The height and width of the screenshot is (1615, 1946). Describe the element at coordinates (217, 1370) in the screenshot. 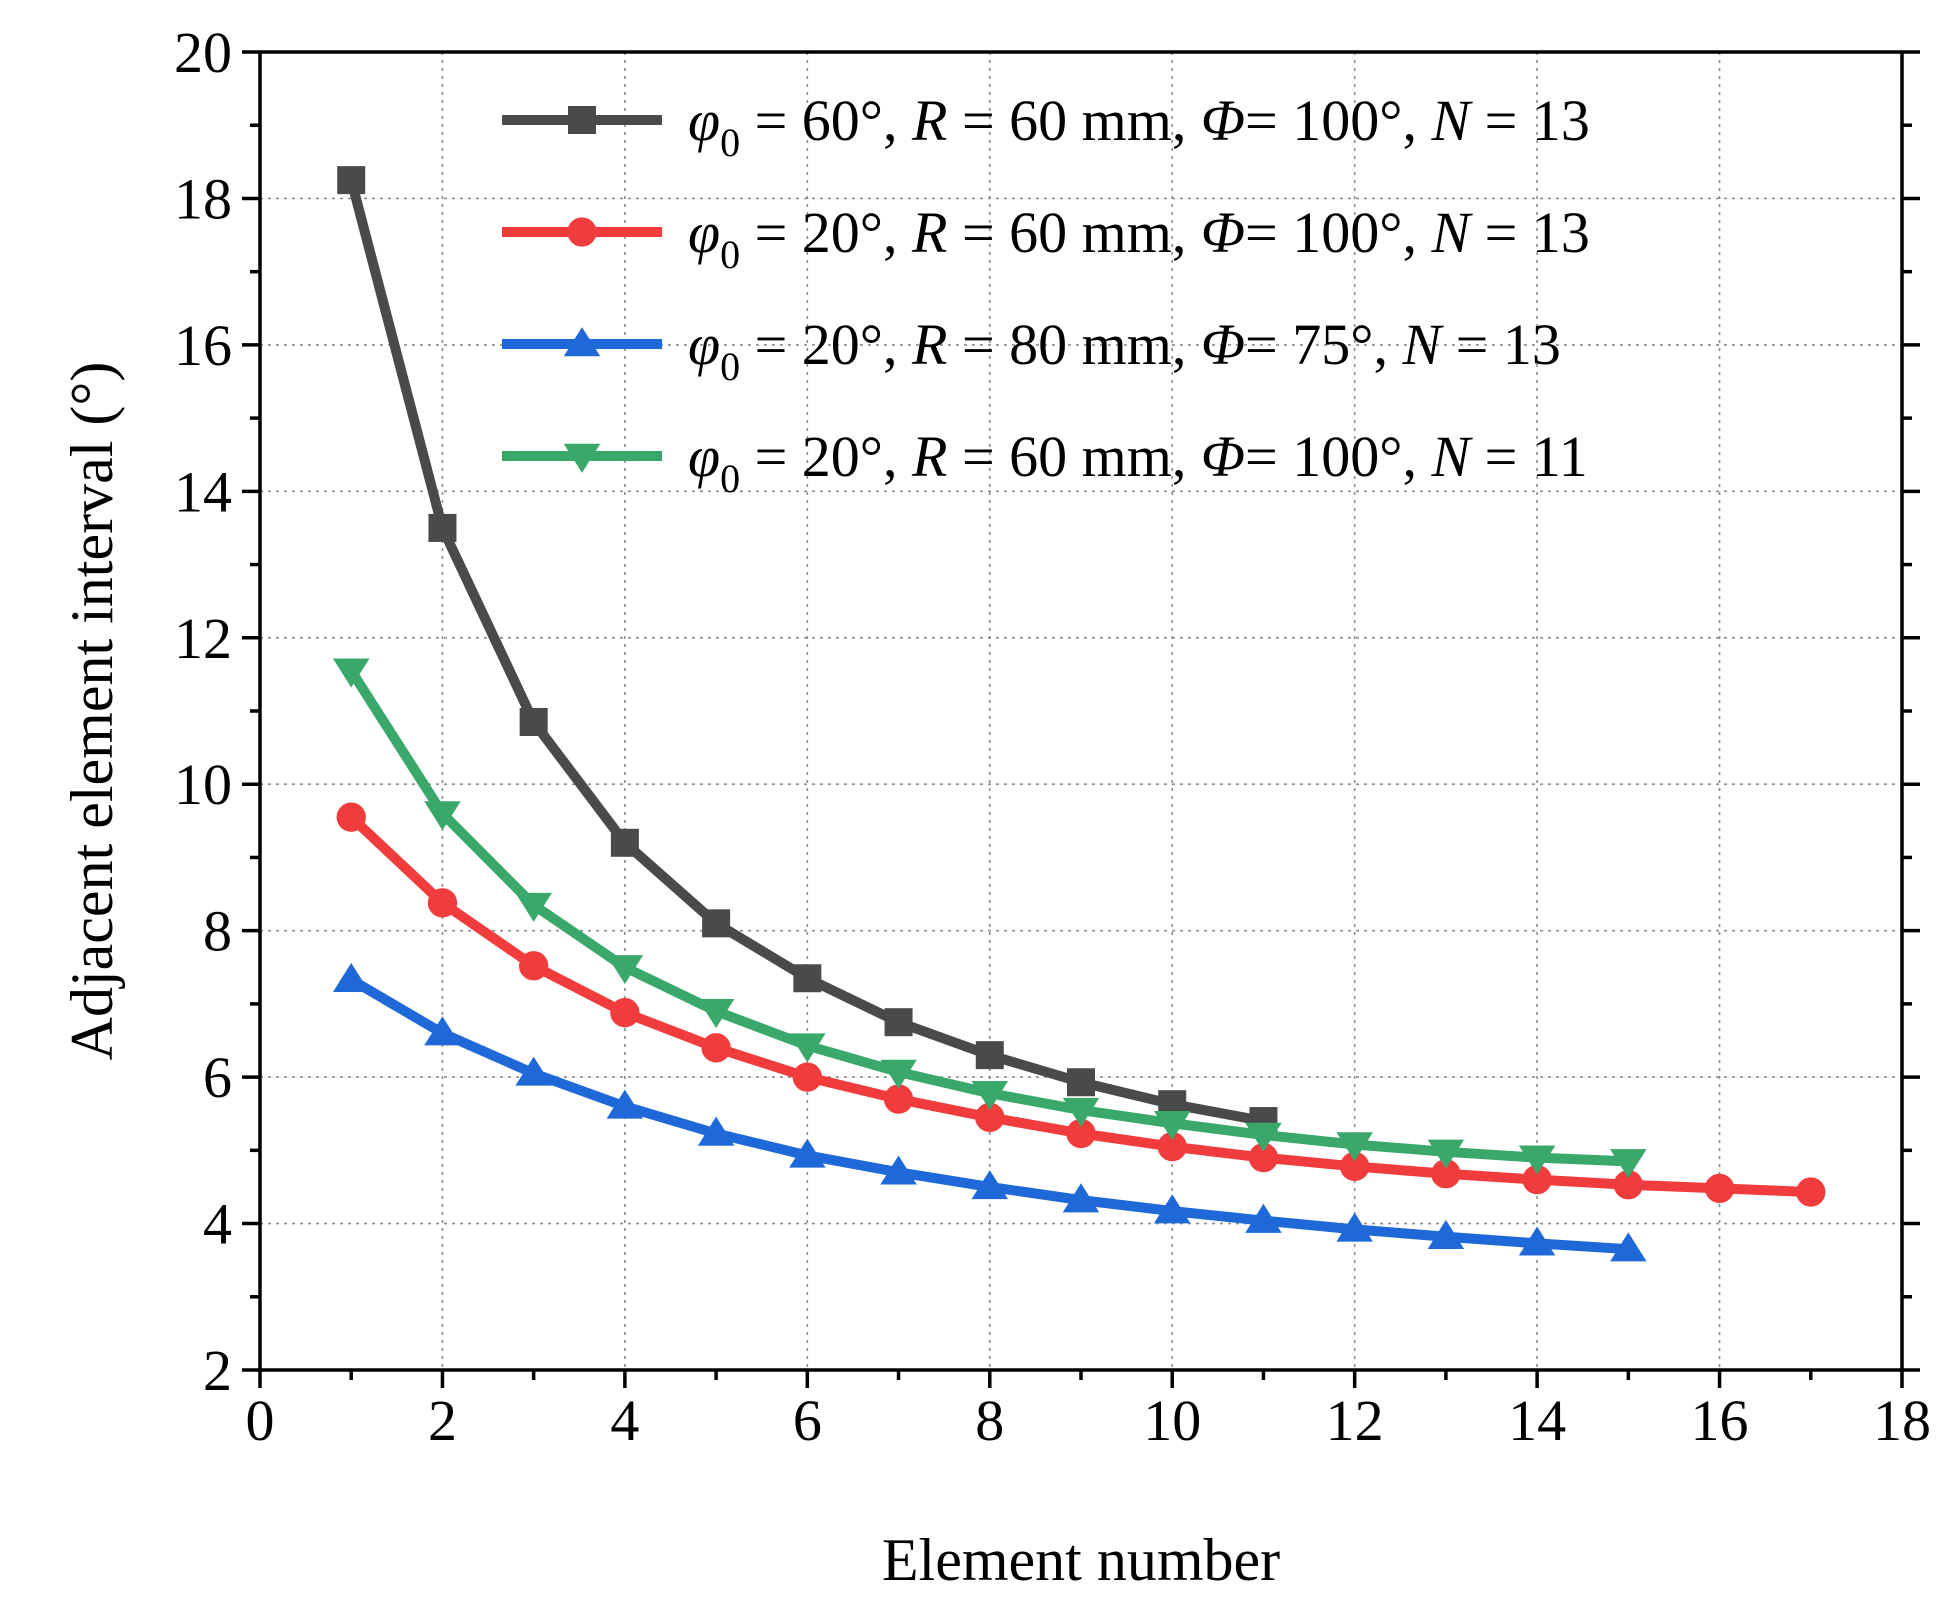

I see `y-tick-label: 2` at that location.